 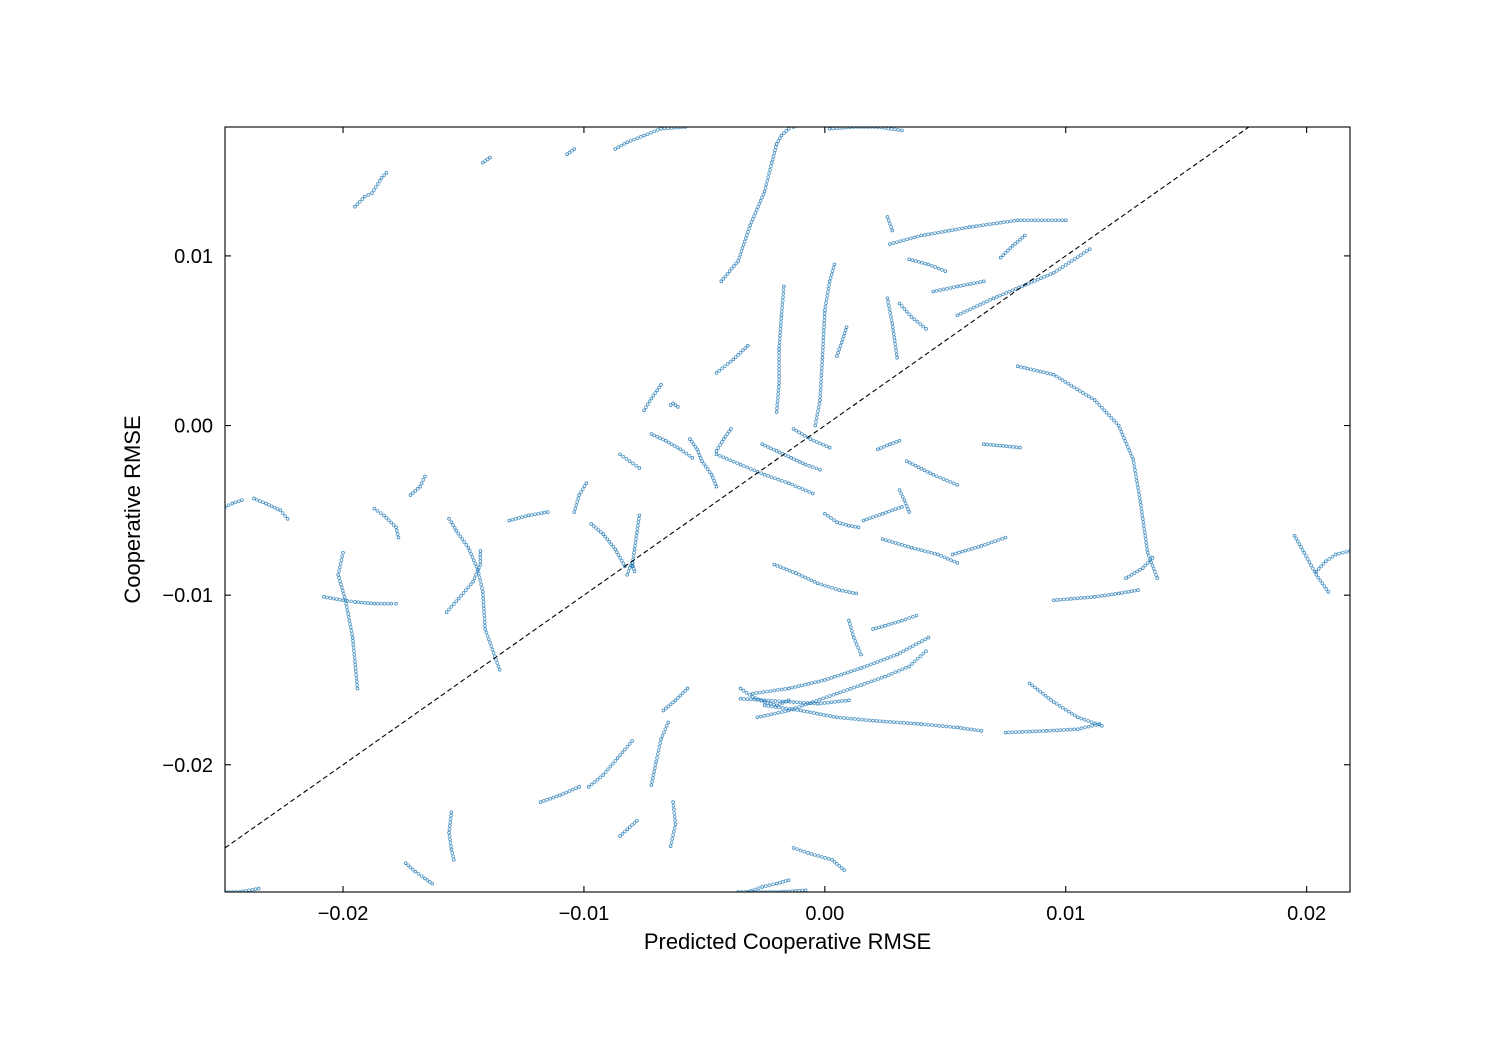 What do you see at coordinates (584, 914) in the screenshot?
I see `x-tick-label: −0.01` at bounding box center [584, 914].